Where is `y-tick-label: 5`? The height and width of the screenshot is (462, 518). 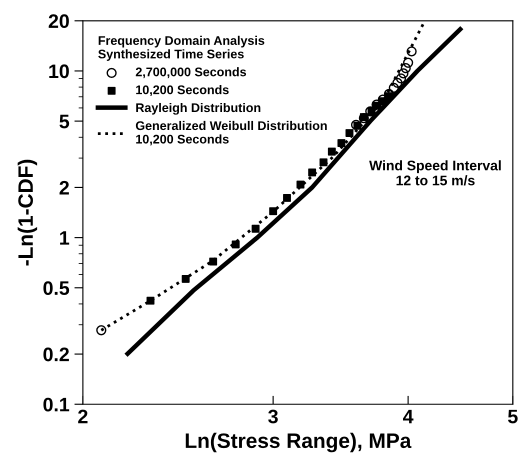
y-tick-label: 5 is located at coordinates (64, 121).